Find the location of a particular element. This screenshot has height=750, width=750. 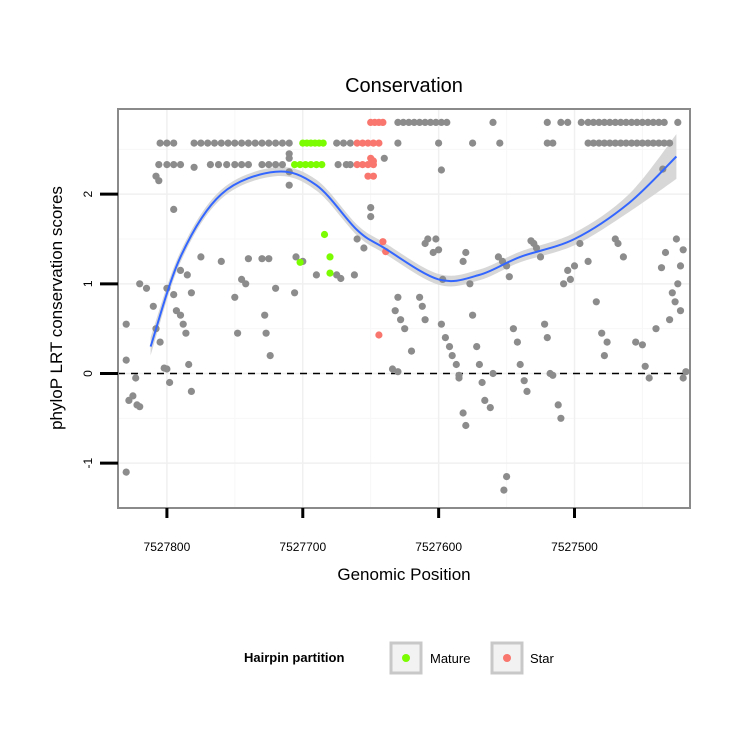

y-tick-label: -1 is located at coordinates (88, 463).